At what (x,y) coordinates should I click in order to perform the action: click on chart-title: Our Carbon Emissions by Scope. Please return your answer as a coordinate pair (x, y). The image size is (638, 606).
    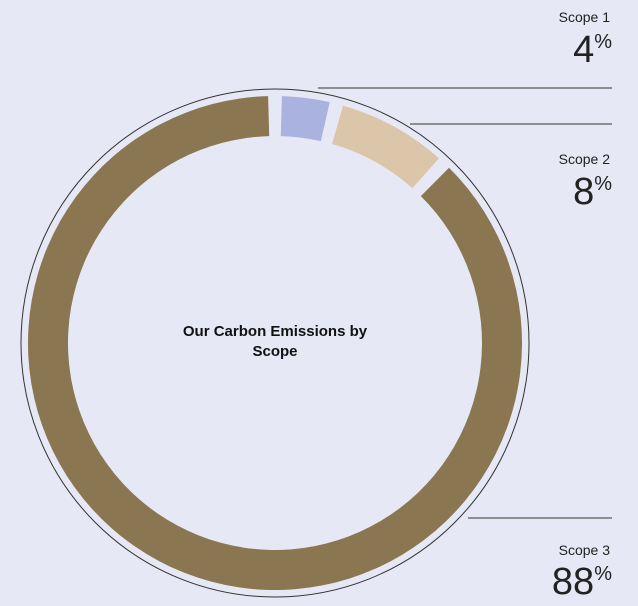
    Looking at the image, I should click on (275, 341).